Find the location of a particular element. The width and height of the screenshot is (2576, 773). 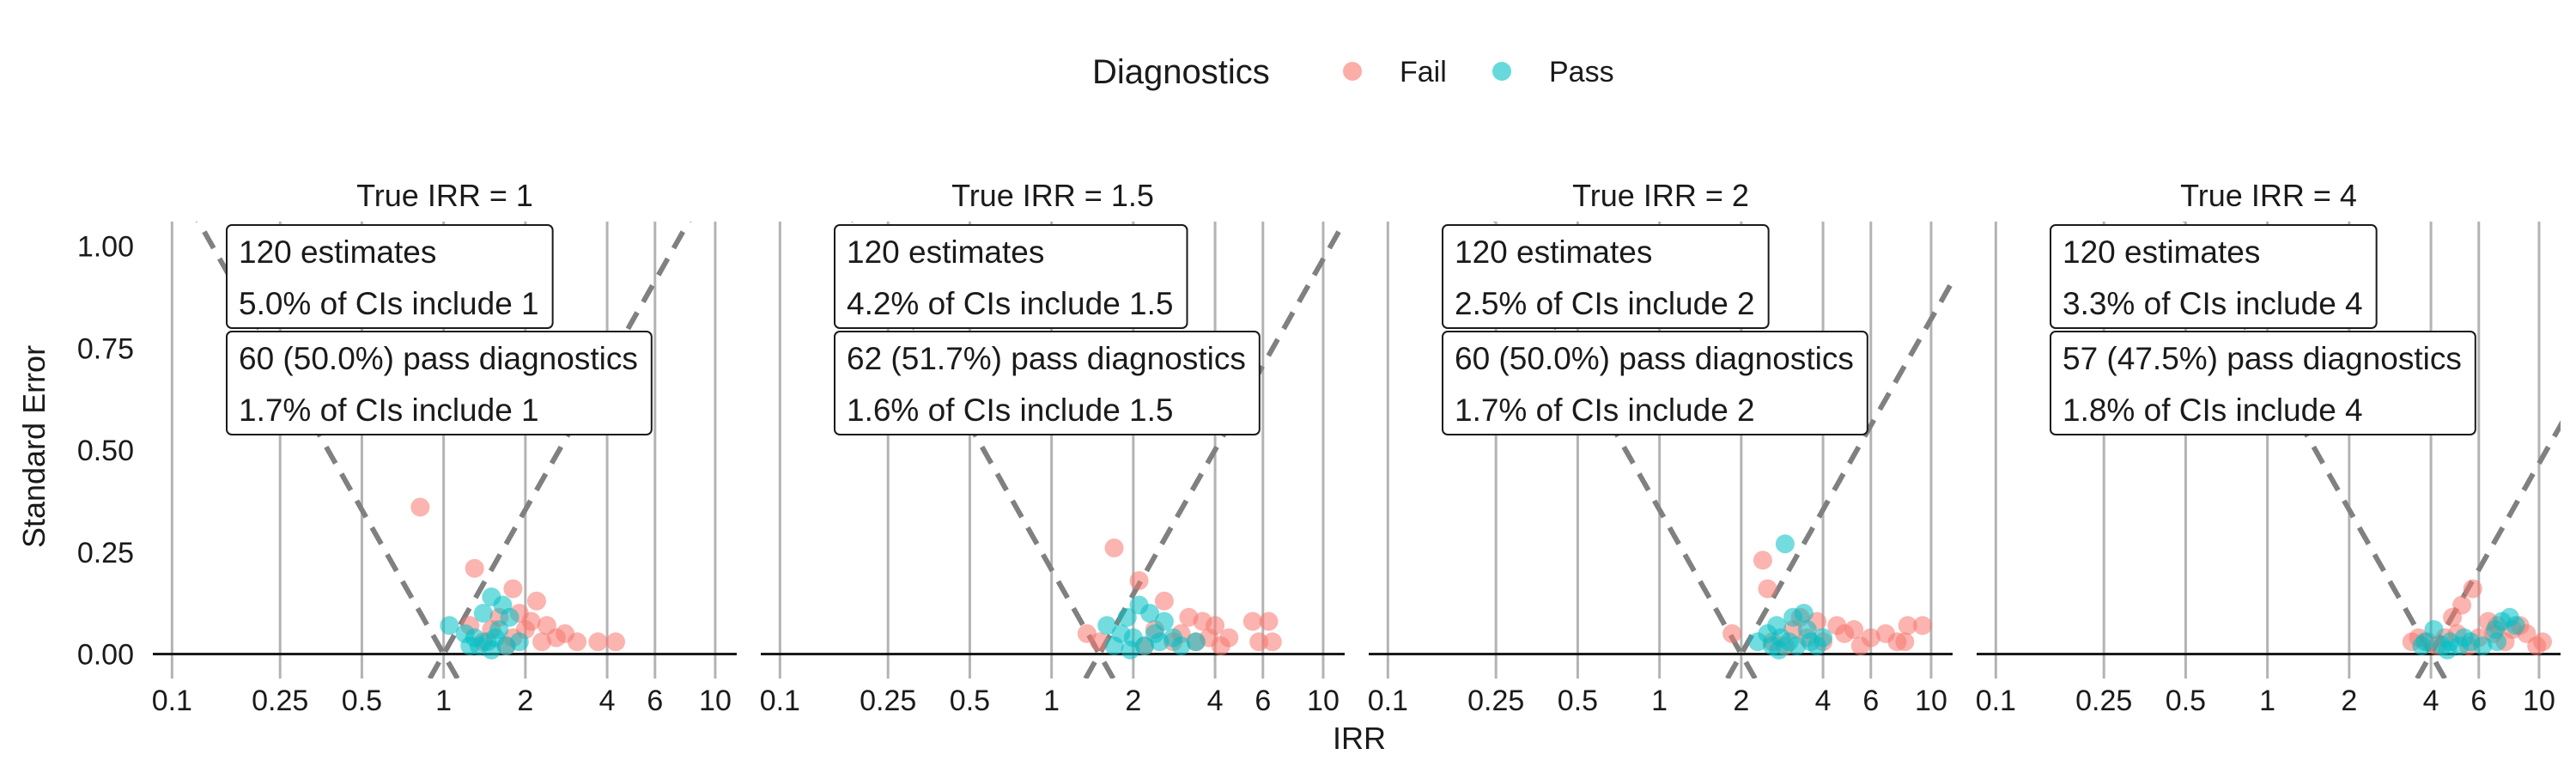

legend-title: Diagnostics is located at coordinates (1181, 72).